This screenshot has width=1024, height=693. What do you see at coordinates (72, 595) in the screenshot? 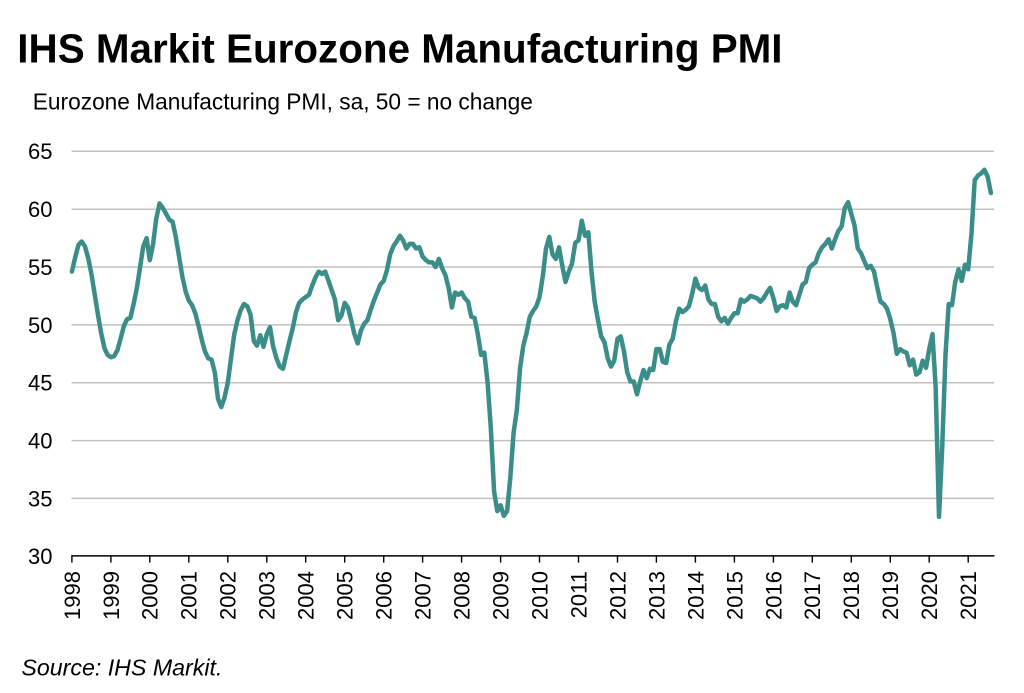
I see `svg-text: 1998` at bounding box center [72, 595].